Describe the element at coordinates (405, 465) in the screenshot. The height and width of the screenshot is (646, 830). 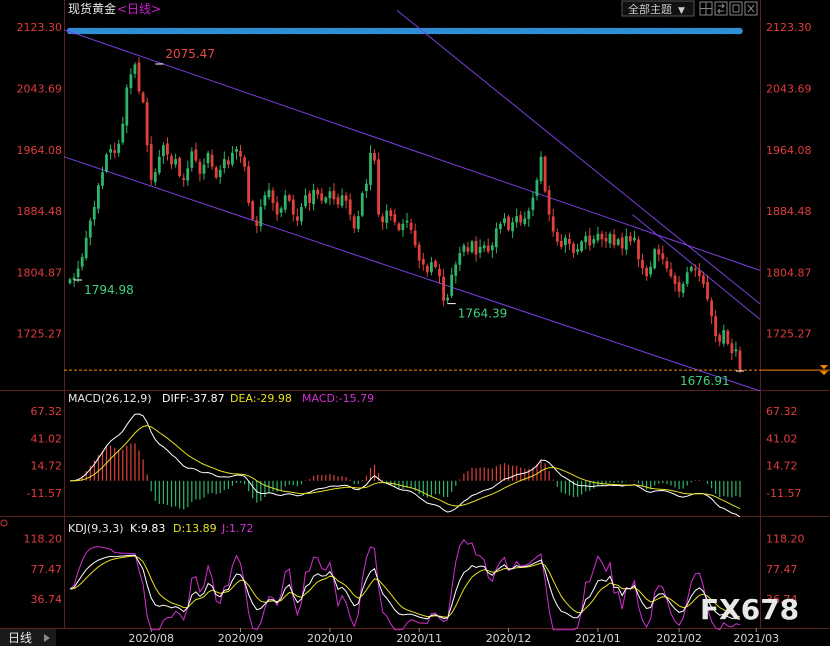
I see `macd-diff-line` at that location.